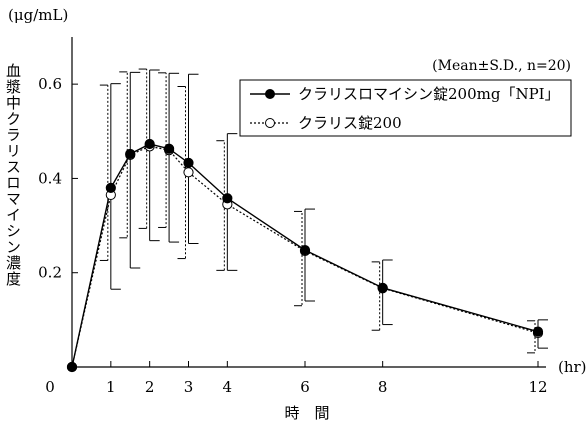 The width and height of the screenshot is (586, 427). I want to click on x-axis-title: 時 間, so click(306, 413).